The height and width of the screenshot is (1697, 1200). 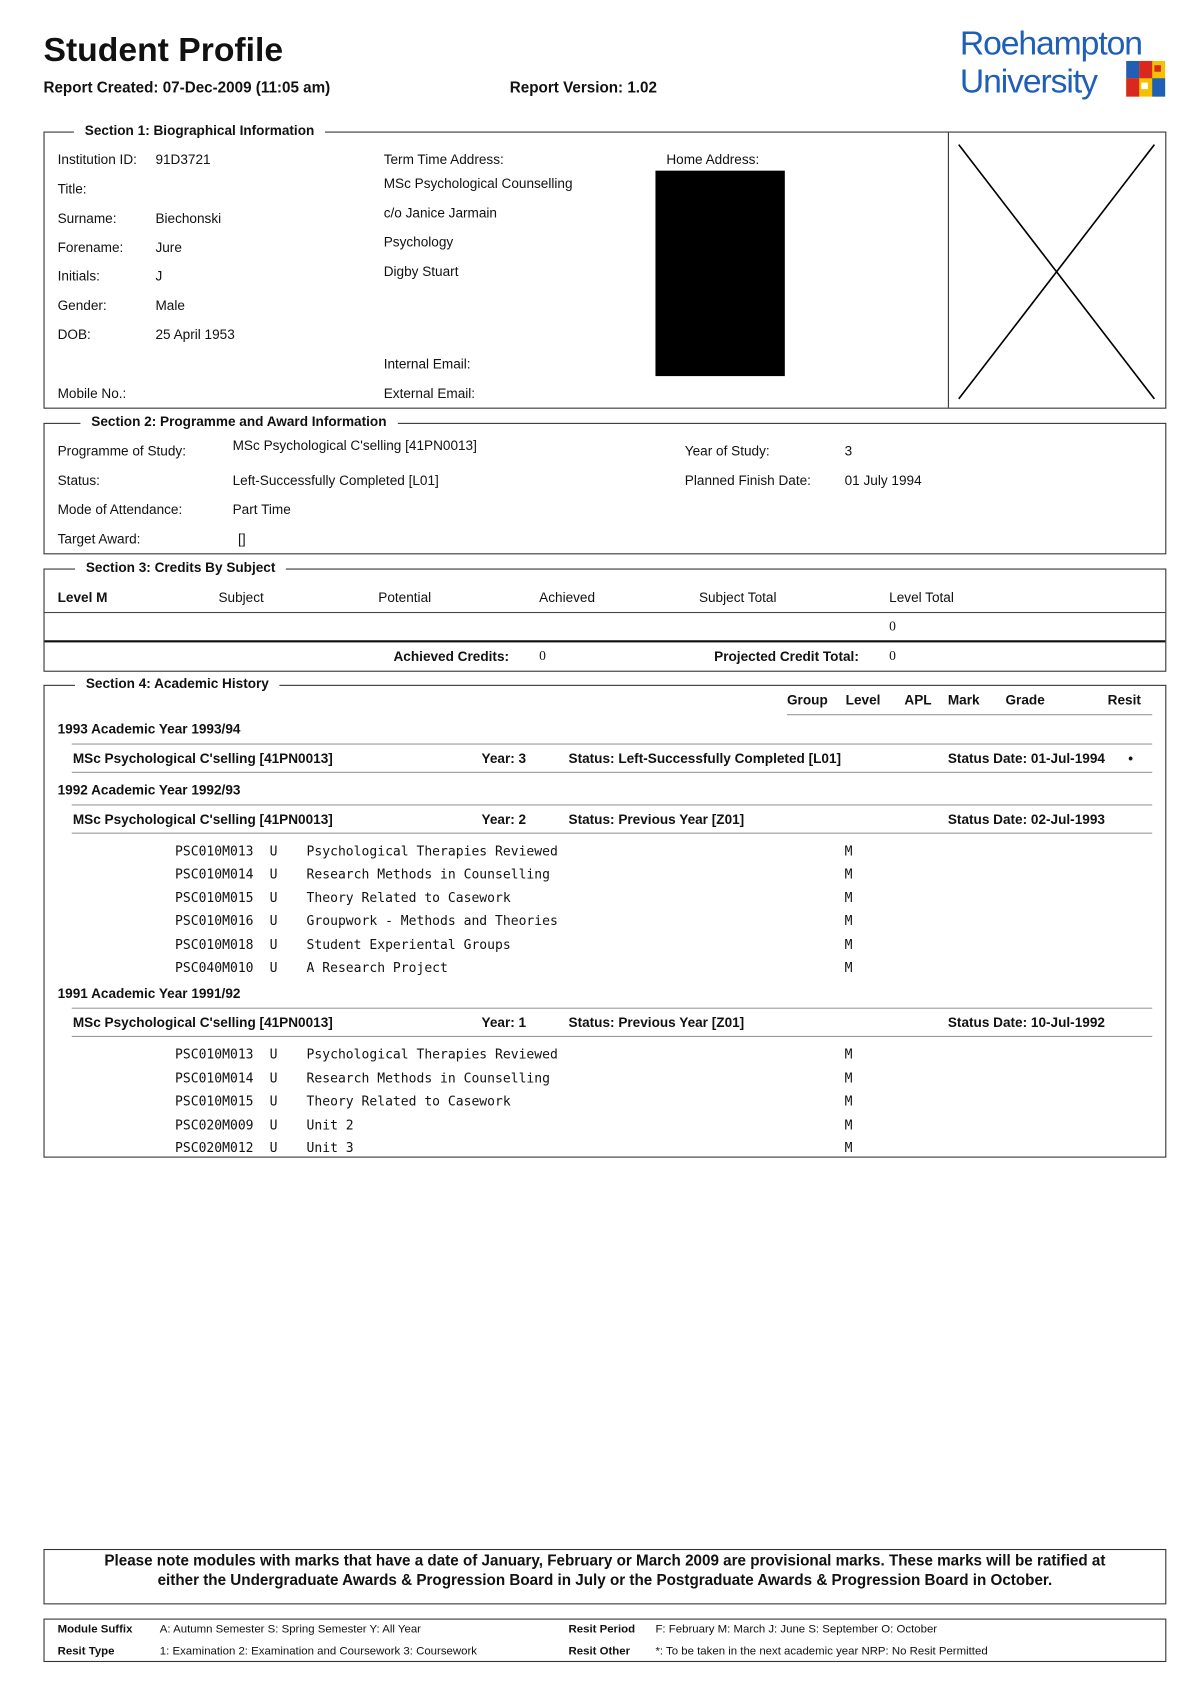 I want to click on programme-status: Status: Previous Year [Z01], so click(x=656, y=819).